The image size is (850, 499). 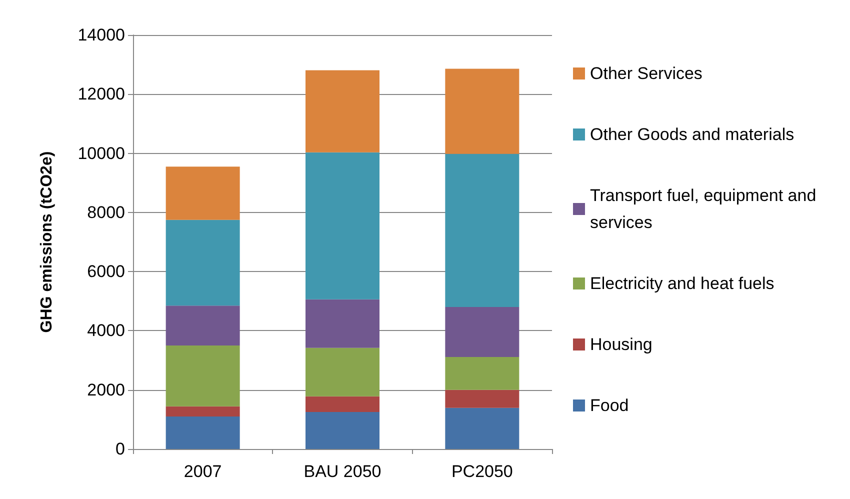 What do you see at coordinates (705, 209) in the screenshot?
I see `legend-label: Transport fuel, equipment and services` at bounding box center [705, 209].